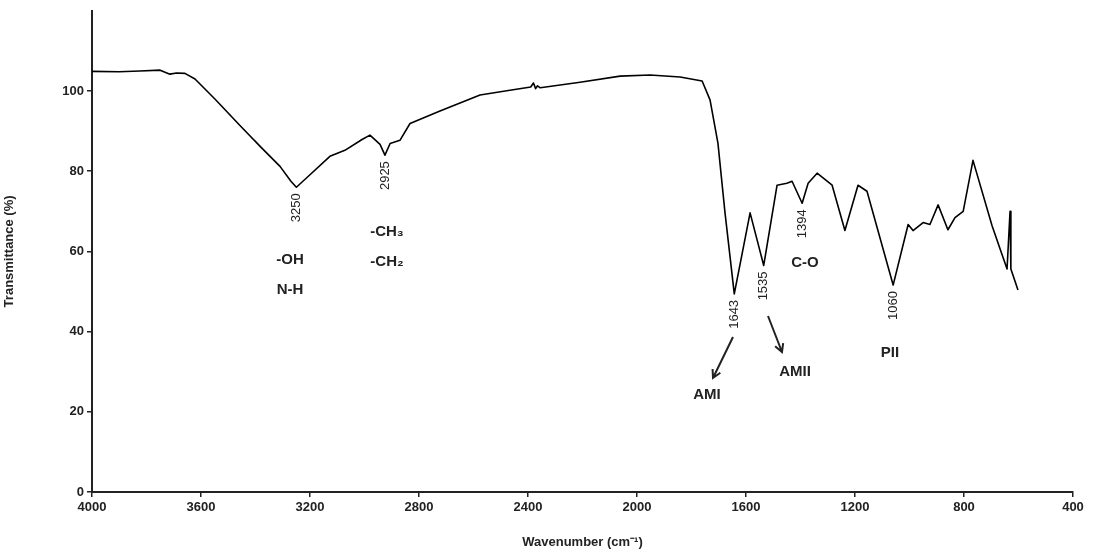  What do you see at coordinates (92, 507) in the screenshot?
I see `x-tick-label: 4000` at bounding box center [92, 507].